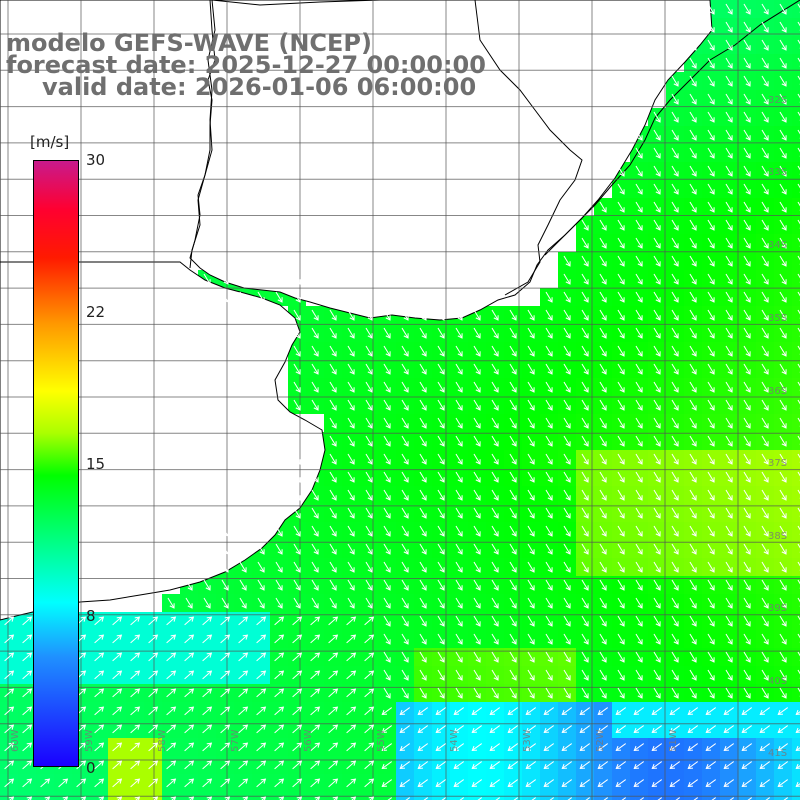  I want to click on wind-cell, so click(796, 9).